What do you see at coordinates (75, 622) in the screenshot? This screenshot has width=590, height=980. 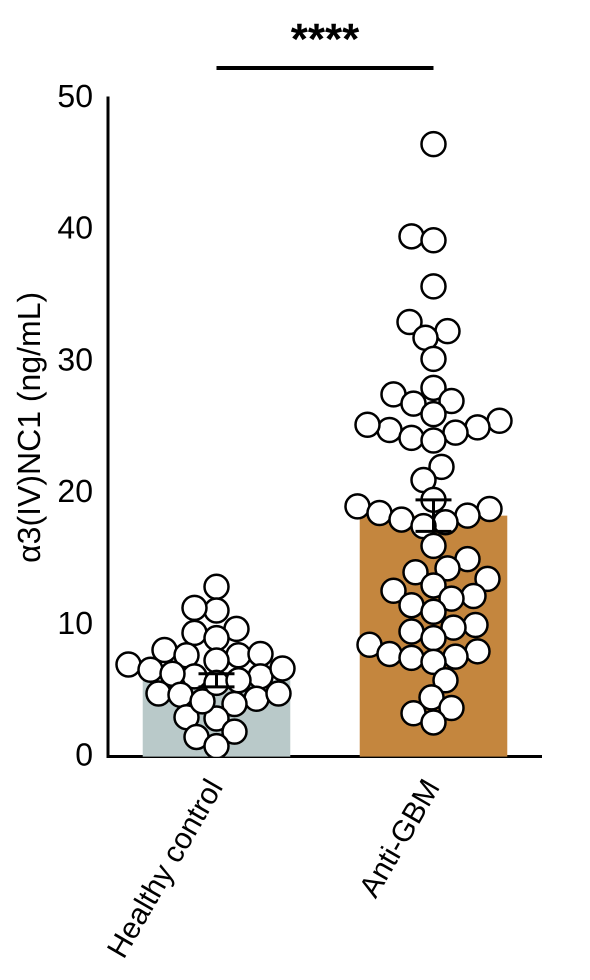 I see `y-tick-label: 10` at bounding box center [75, 622].